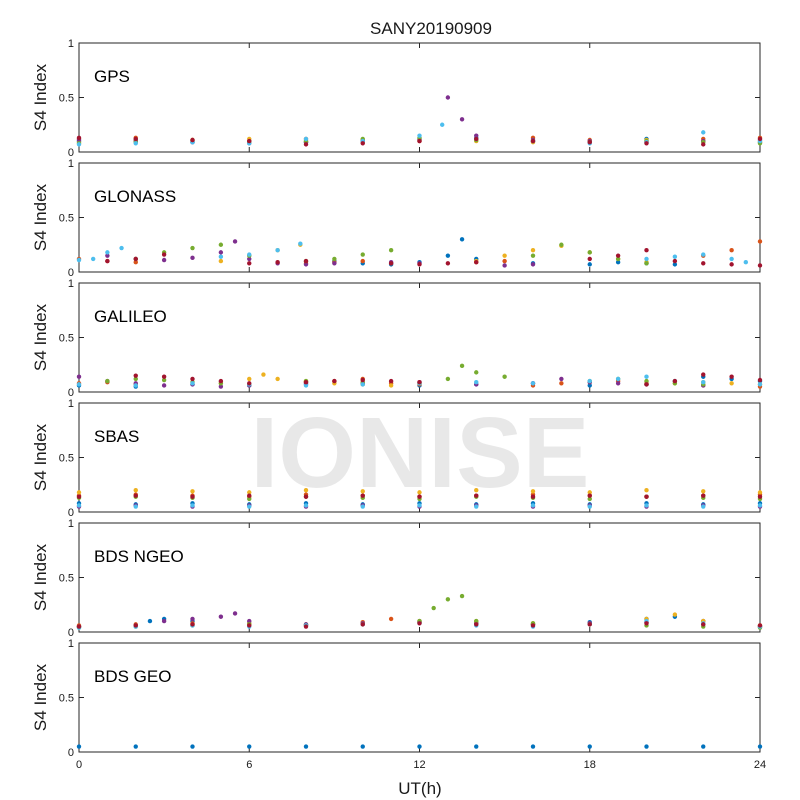 The width and height of the screenshot is (800, 800). I want to click on x-tick-label: 18, so click(590, 765).